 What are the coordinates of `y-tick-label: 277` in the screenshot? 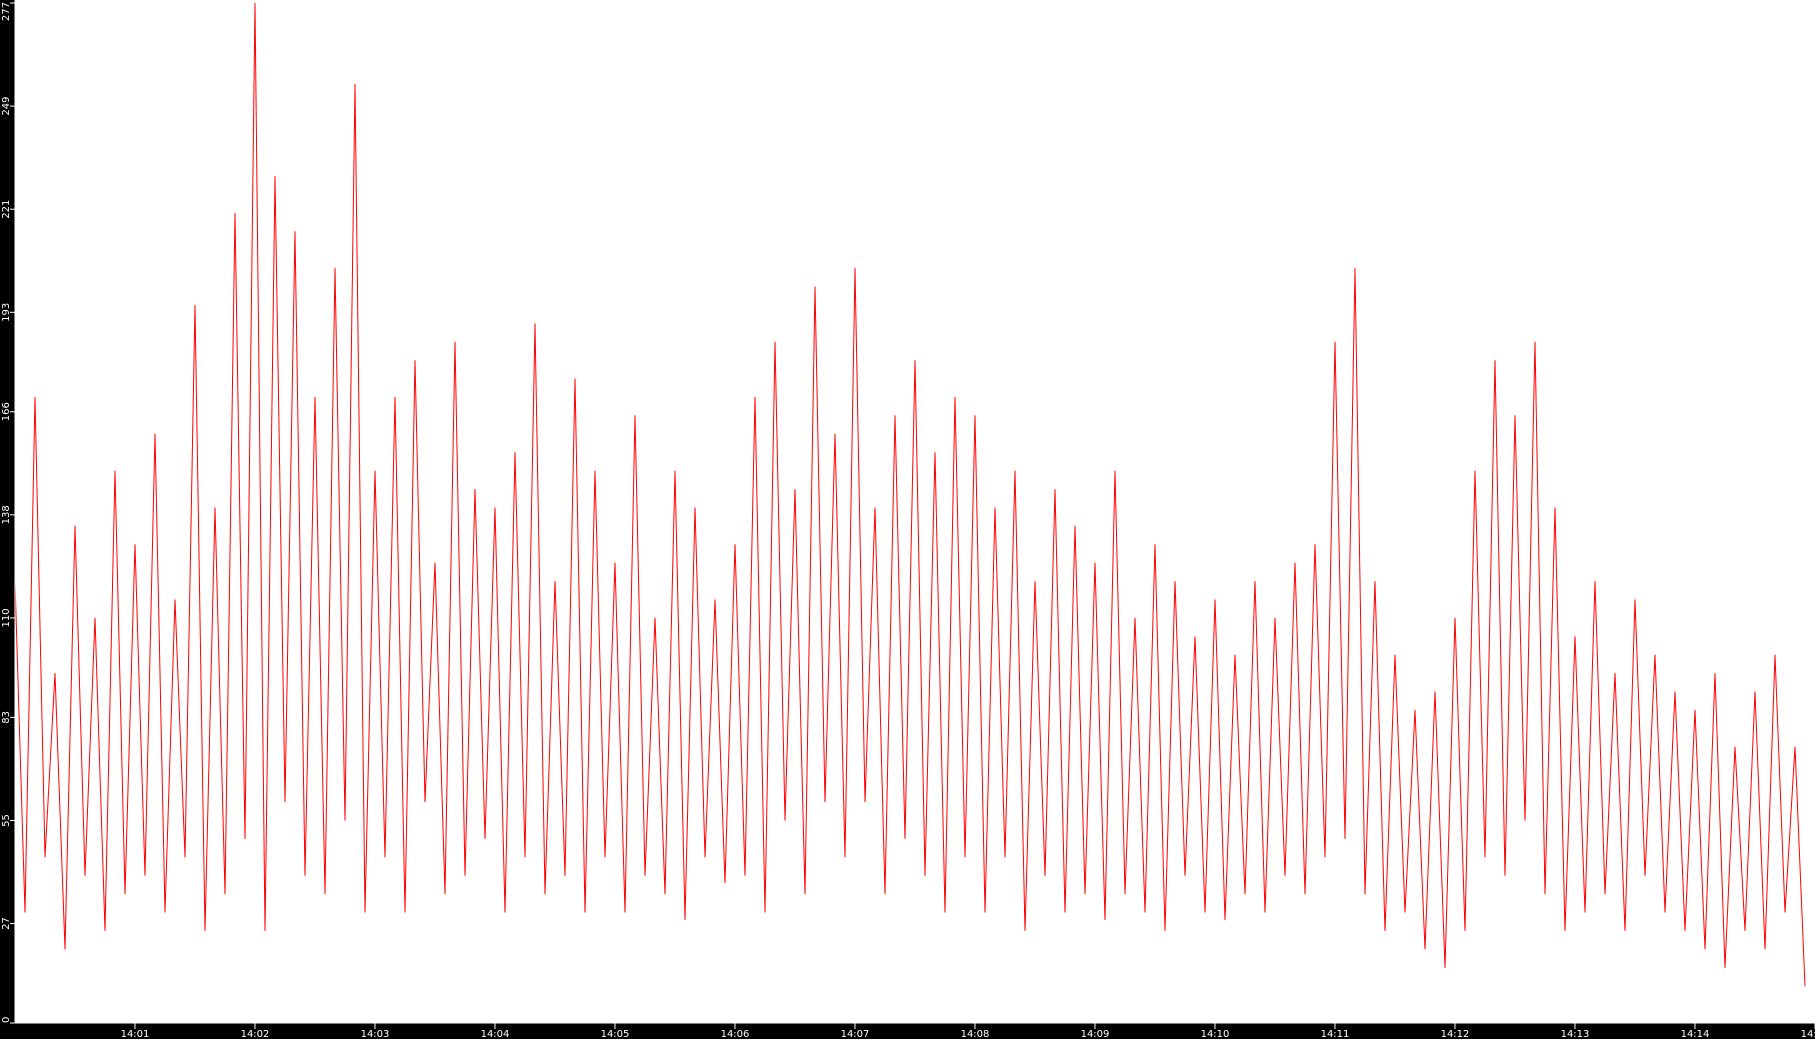 It's located at (6, 11).